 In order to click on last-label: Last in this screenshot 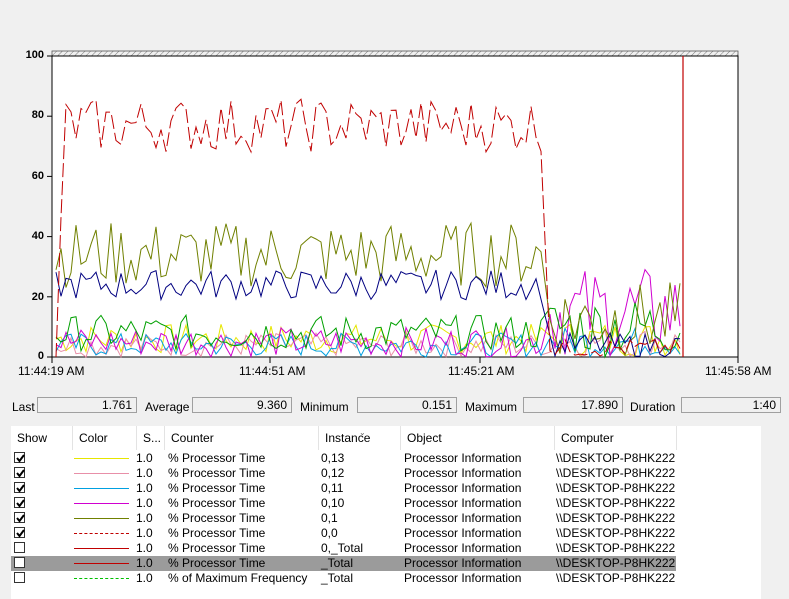, I will do `click(23, 407)`.